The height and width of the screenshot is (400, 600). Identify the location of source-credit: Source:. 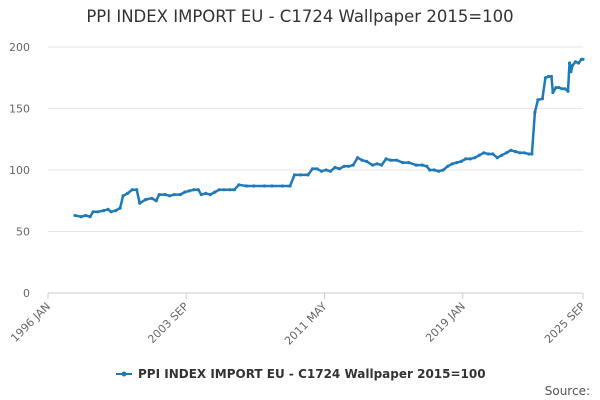
(567, 391).